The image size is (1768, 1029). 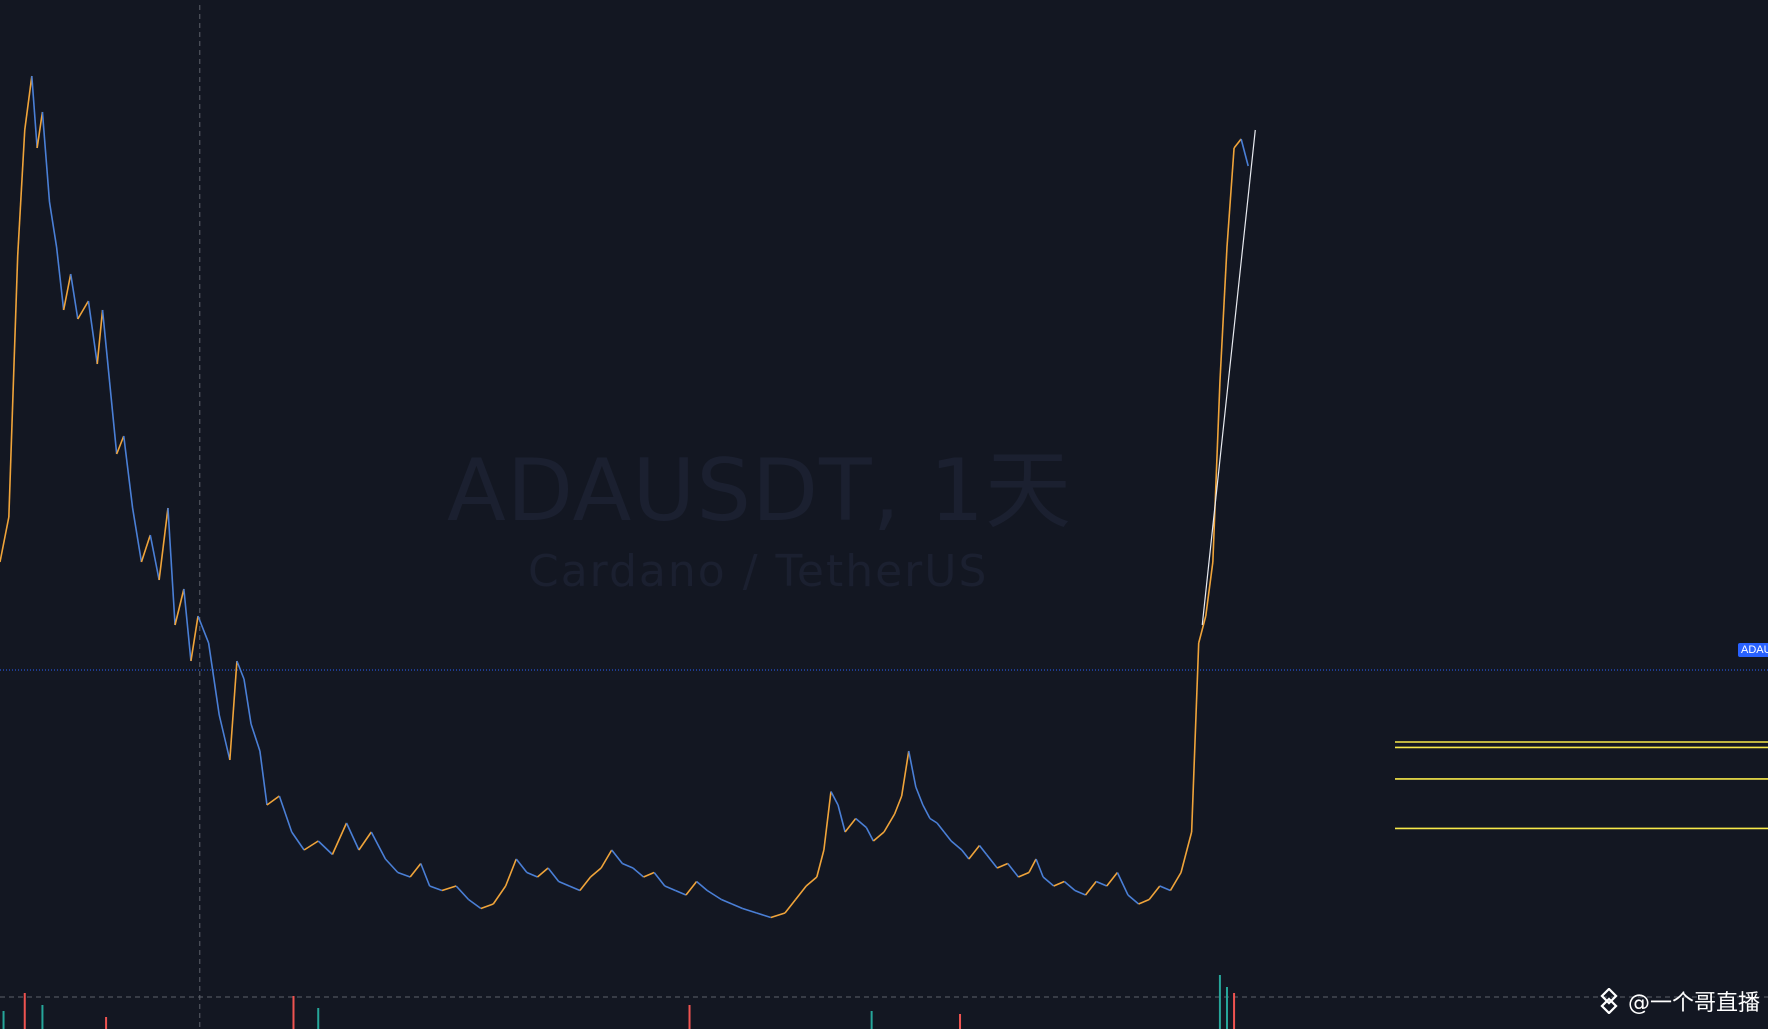 What do you see at coordinates (758, 571) in the screenshot?
I see `watermark-pair-subtitle: Cardano / TetherUS` at bounding box center [758, 571].